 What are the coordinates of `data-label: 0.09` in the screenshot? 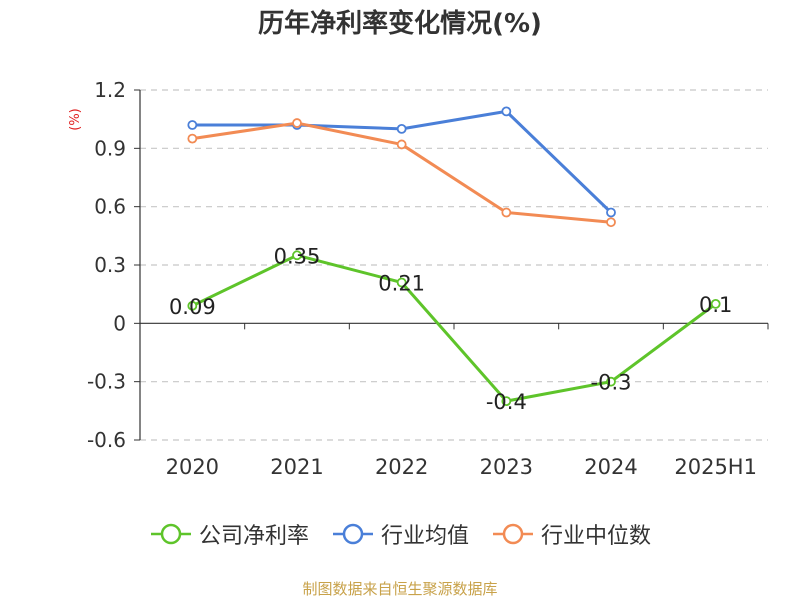 It's located at (192, 307).